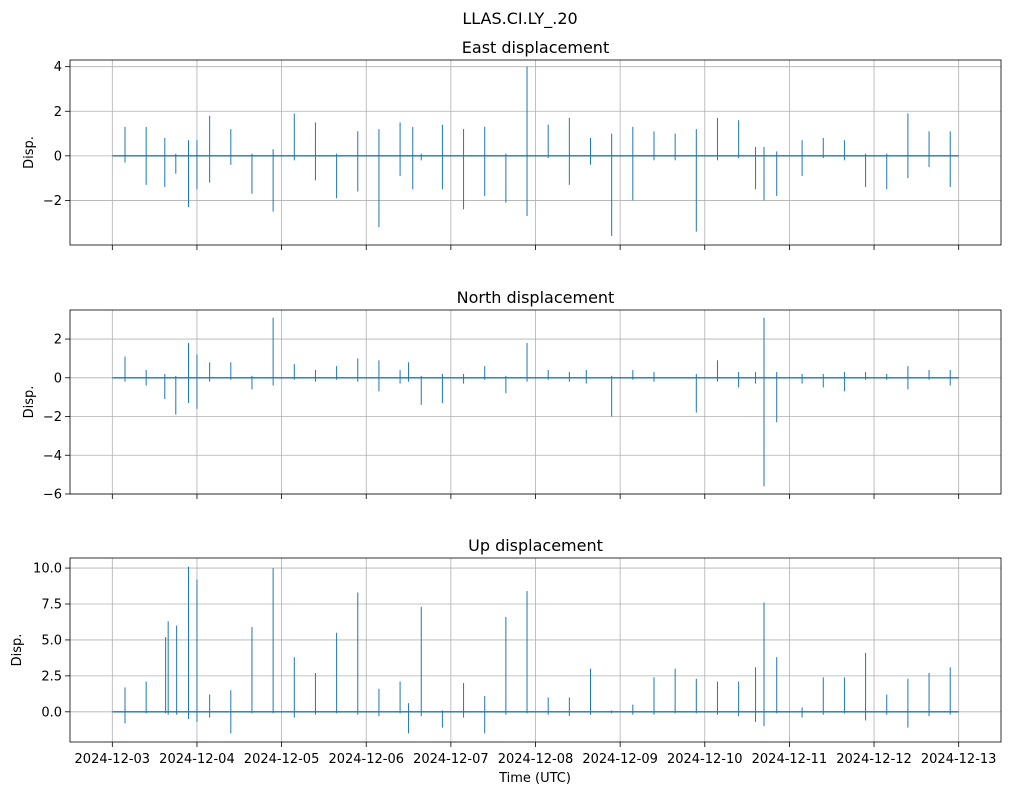 This screenshot has width=1010, height=795. Describe the element at coordinates (519, 19) in the screenshot. I see `figure-suptitle: LLAS.CI.LY_.20` at that location.